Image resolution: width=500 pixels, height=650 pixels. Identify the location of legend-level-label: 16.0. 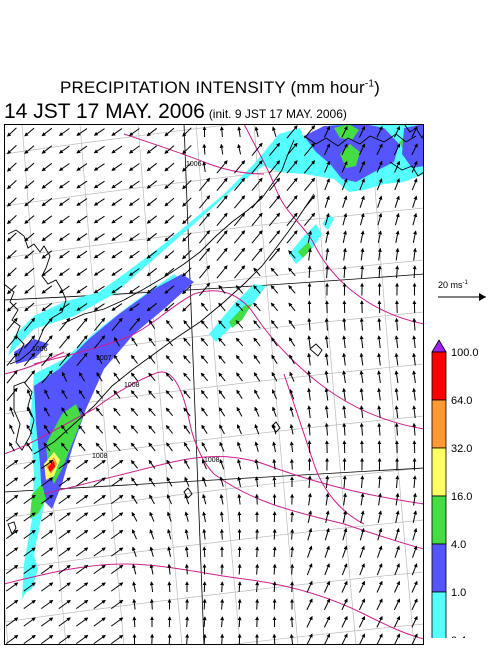
(461, 497).